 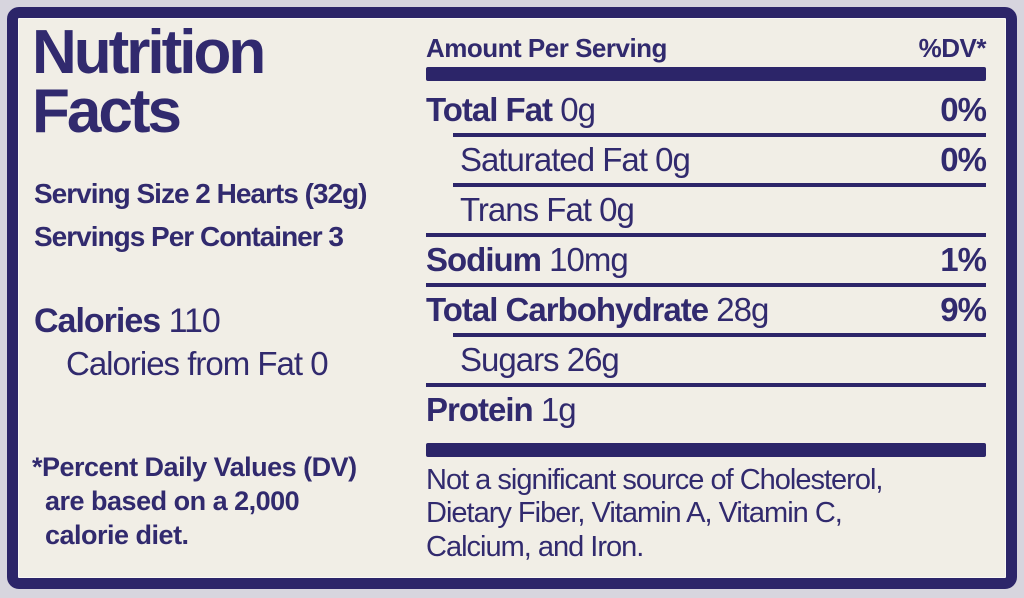 What do you see at coordinates (107, 111) in the screenshot?
I see `title-line-2: Facts` at bounding box center [107, 111].